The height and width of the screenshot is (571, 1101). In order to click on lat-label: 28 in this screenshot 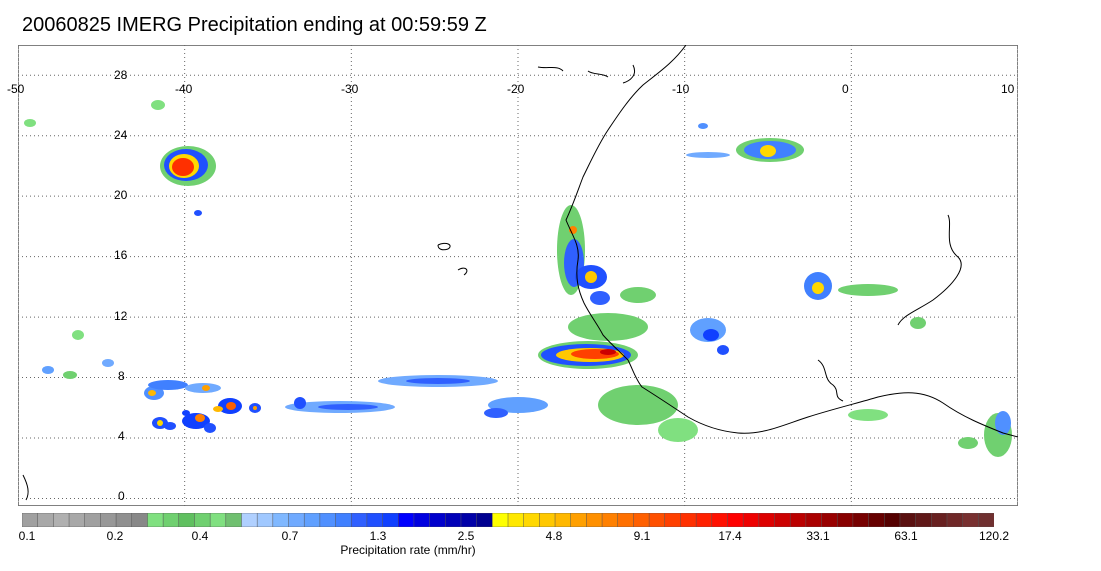, I will do `click(121, 75)`.